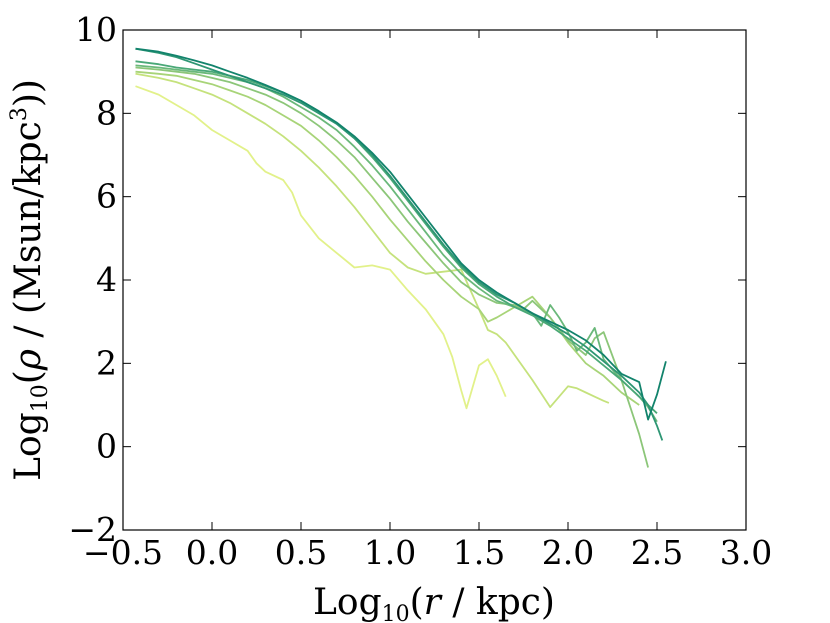  Describe the element at coordinates (106, 196) in the screenshot. I see `y-tick-label: 6` at that location.